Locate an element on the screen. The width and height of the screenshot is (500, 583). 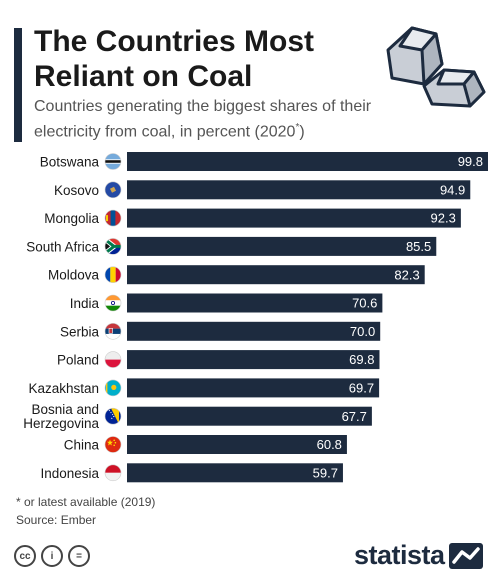
indonesia-flag-icon is located at coordinates (113, 472).